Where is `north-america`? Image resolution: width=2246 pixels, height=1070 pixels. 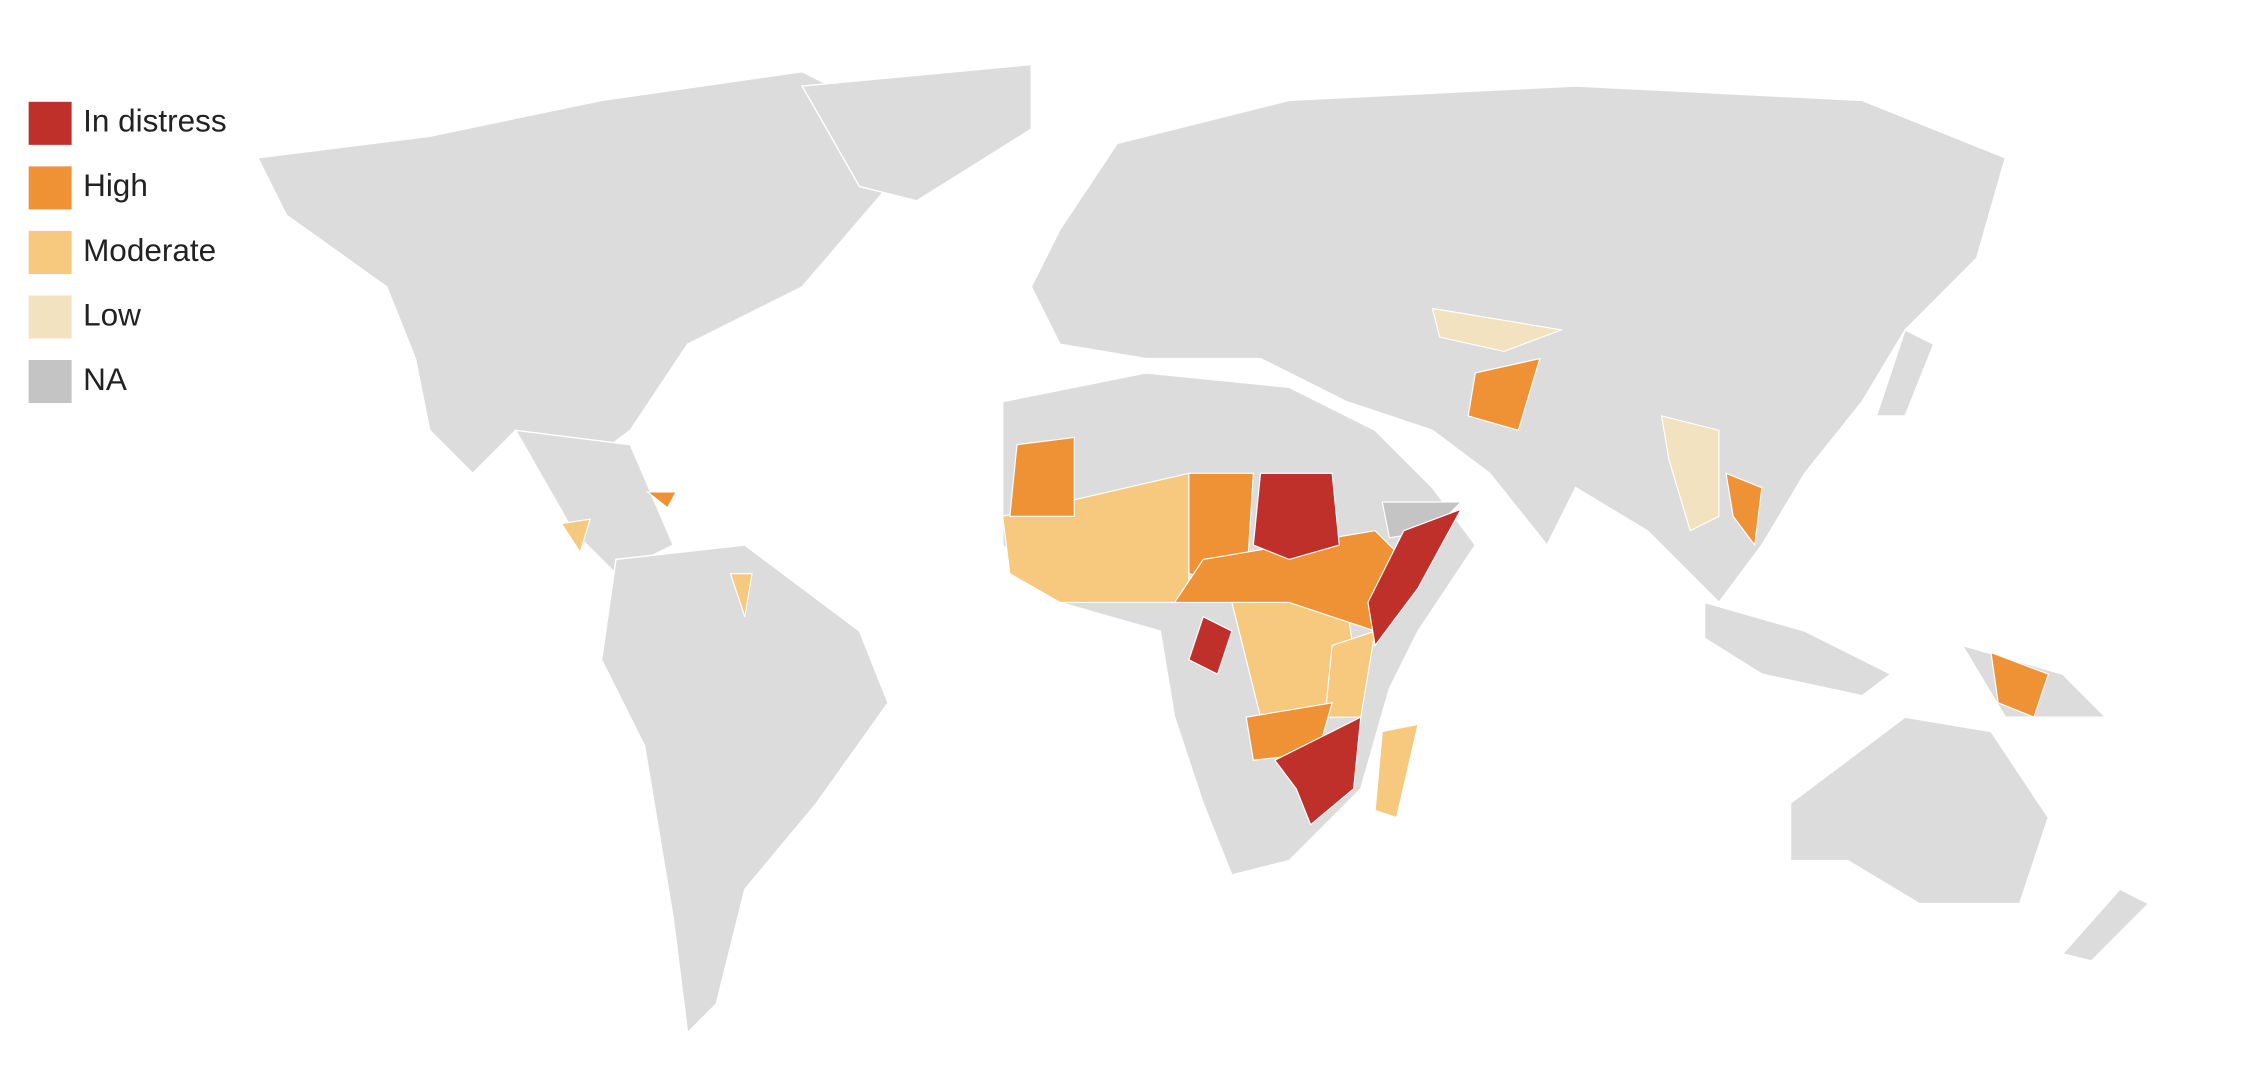 north-america is located at coordinates (572, 272).